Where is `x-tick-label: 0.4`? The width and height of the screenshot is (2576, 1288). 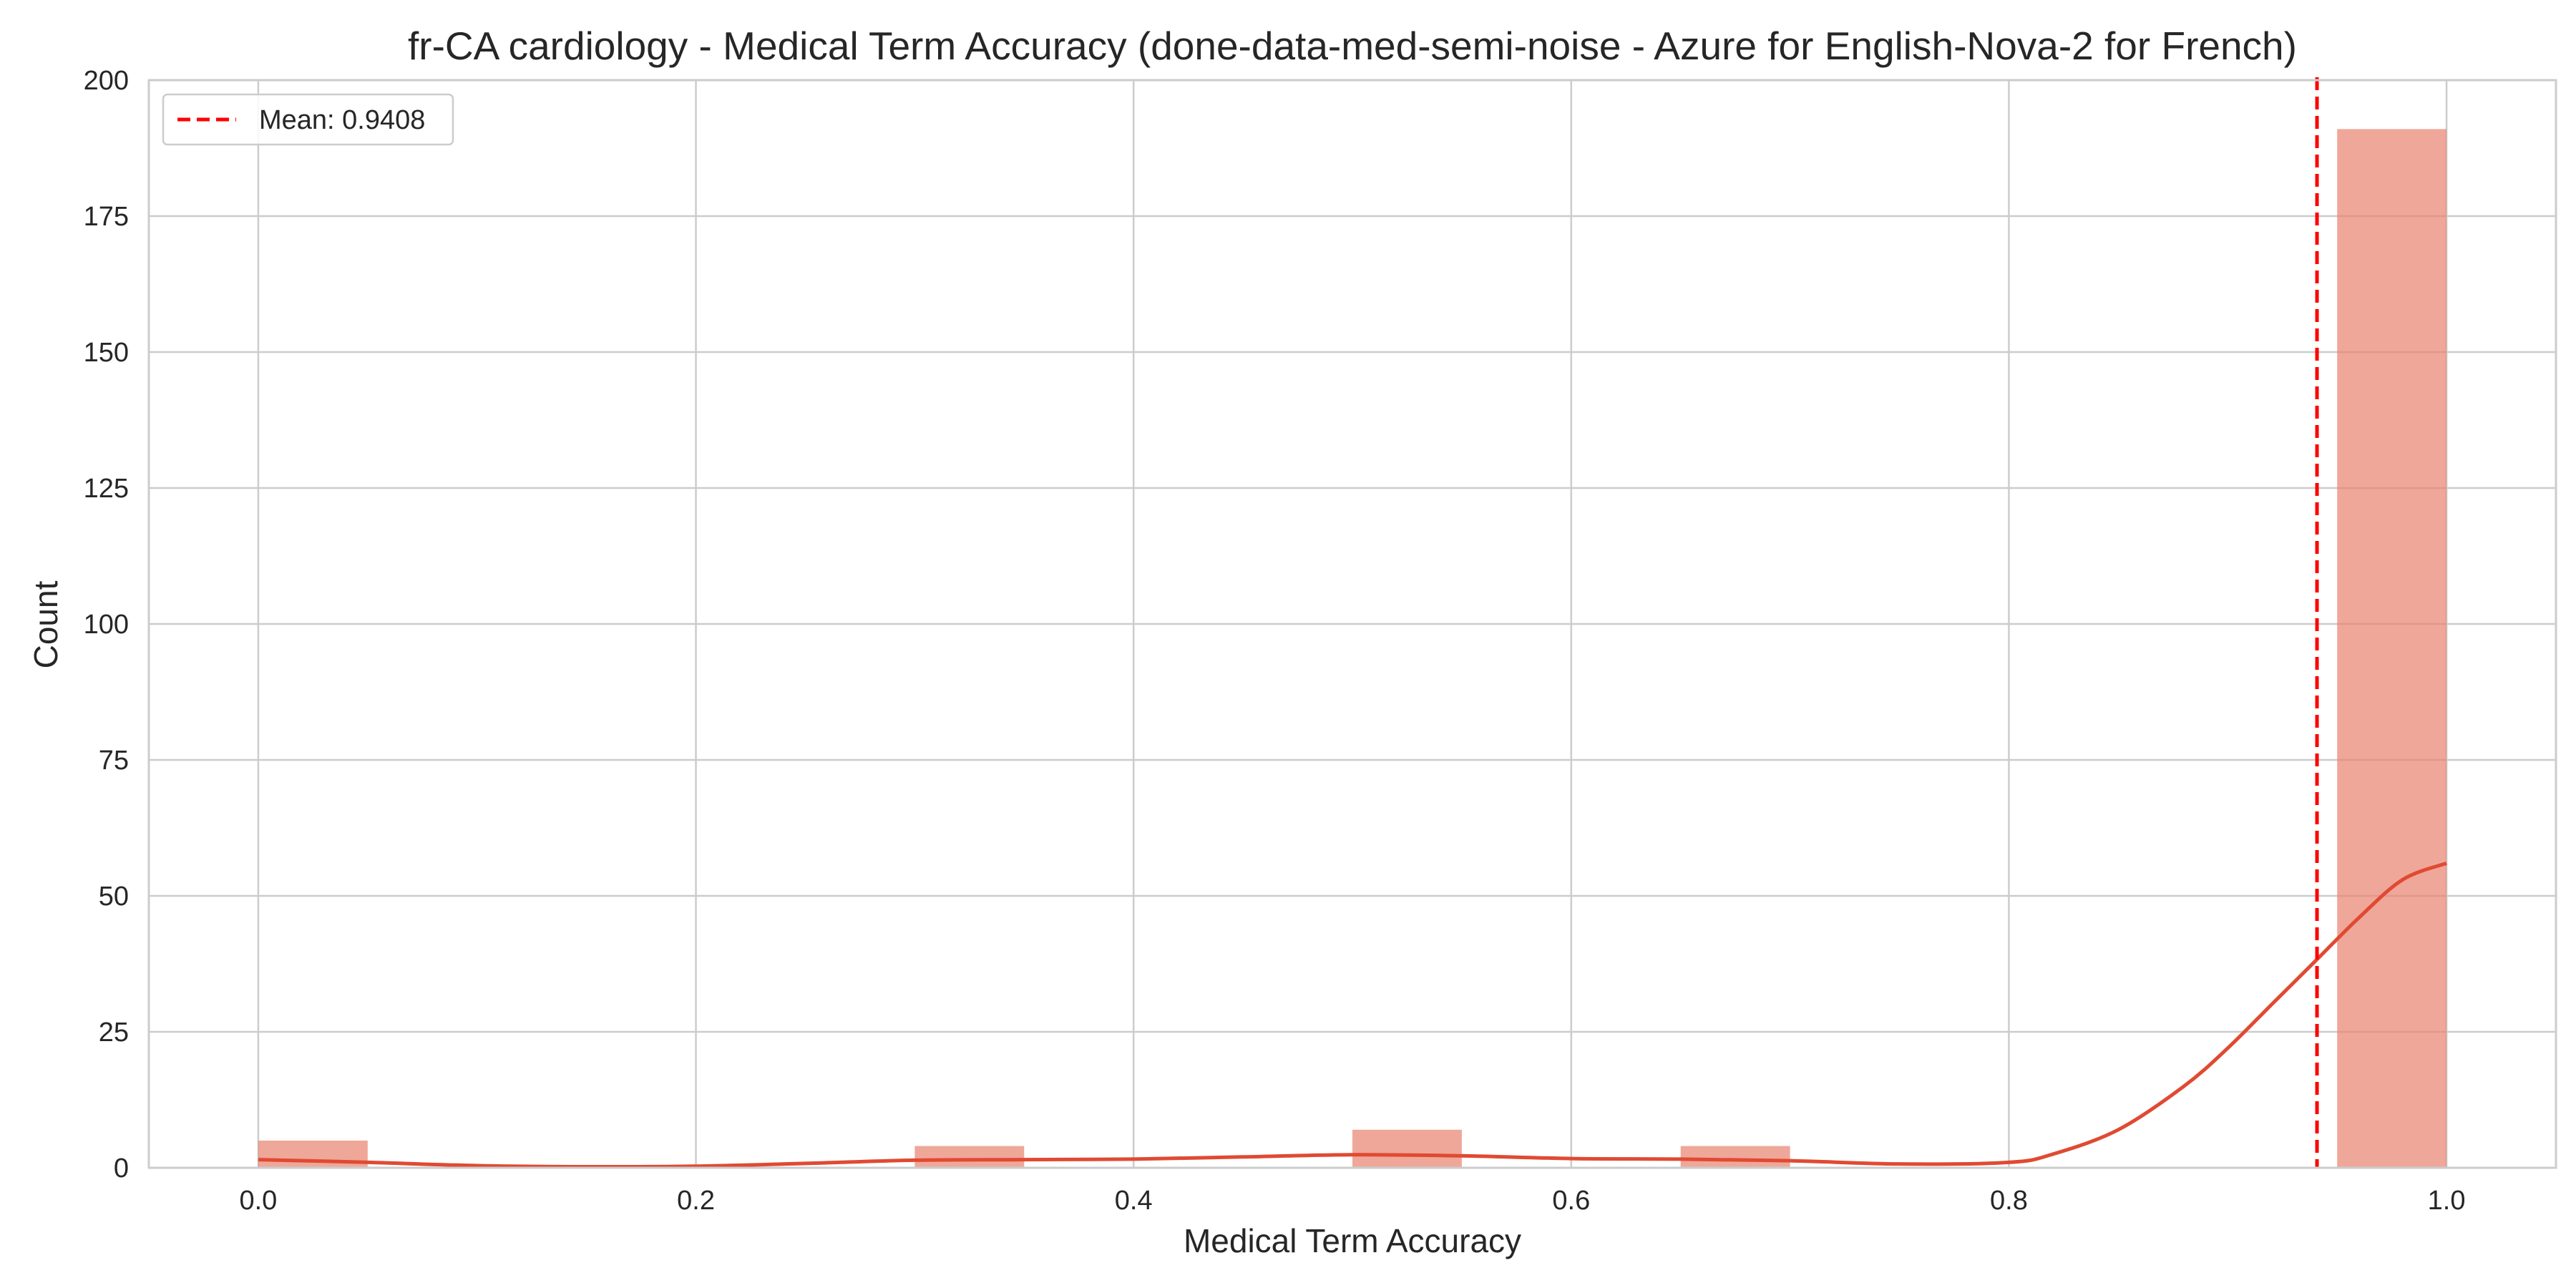
x-tick-label: 0.4 is located at coordinates (1134, 1201).